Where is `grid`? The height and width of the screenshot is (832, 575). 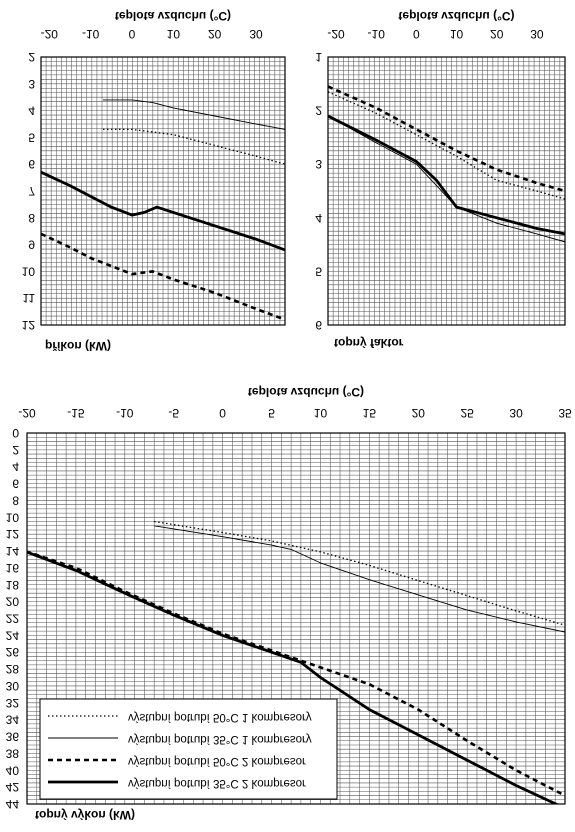
grid is located at coordinates (446, 191).